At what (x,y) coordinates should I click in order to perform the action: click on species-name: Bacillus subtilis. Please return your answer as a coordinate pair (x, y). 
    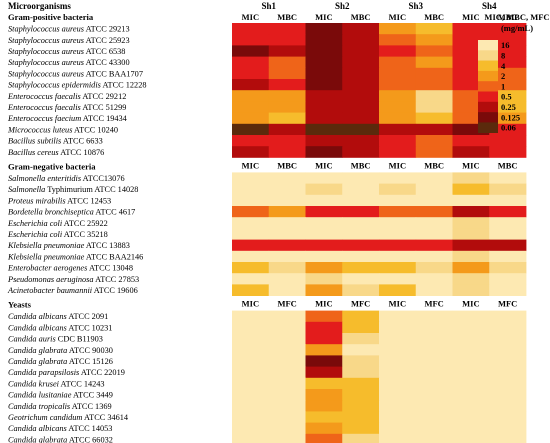
    Looking at the image, I should click on (34, 141).